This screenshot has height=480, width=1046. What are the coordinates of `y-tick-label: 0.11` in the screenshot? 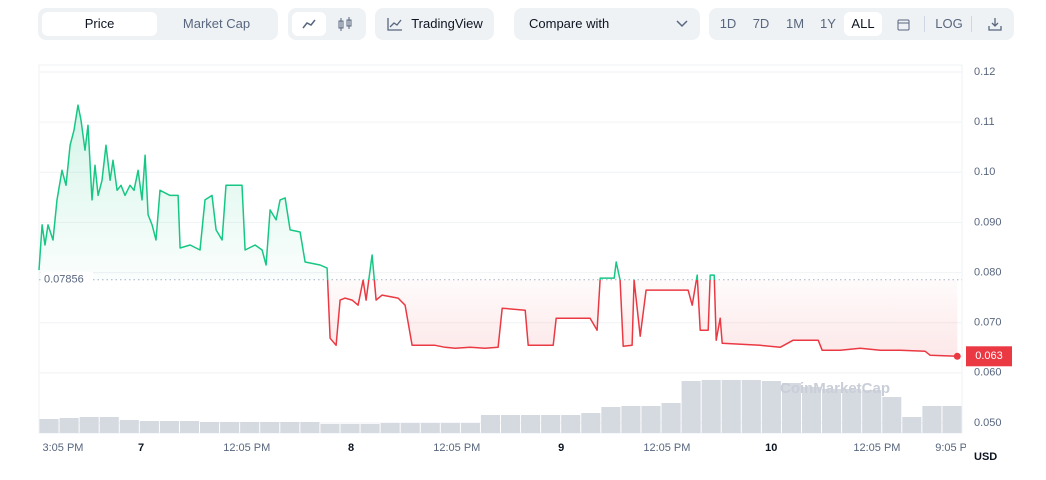 It's located at (984, 122).